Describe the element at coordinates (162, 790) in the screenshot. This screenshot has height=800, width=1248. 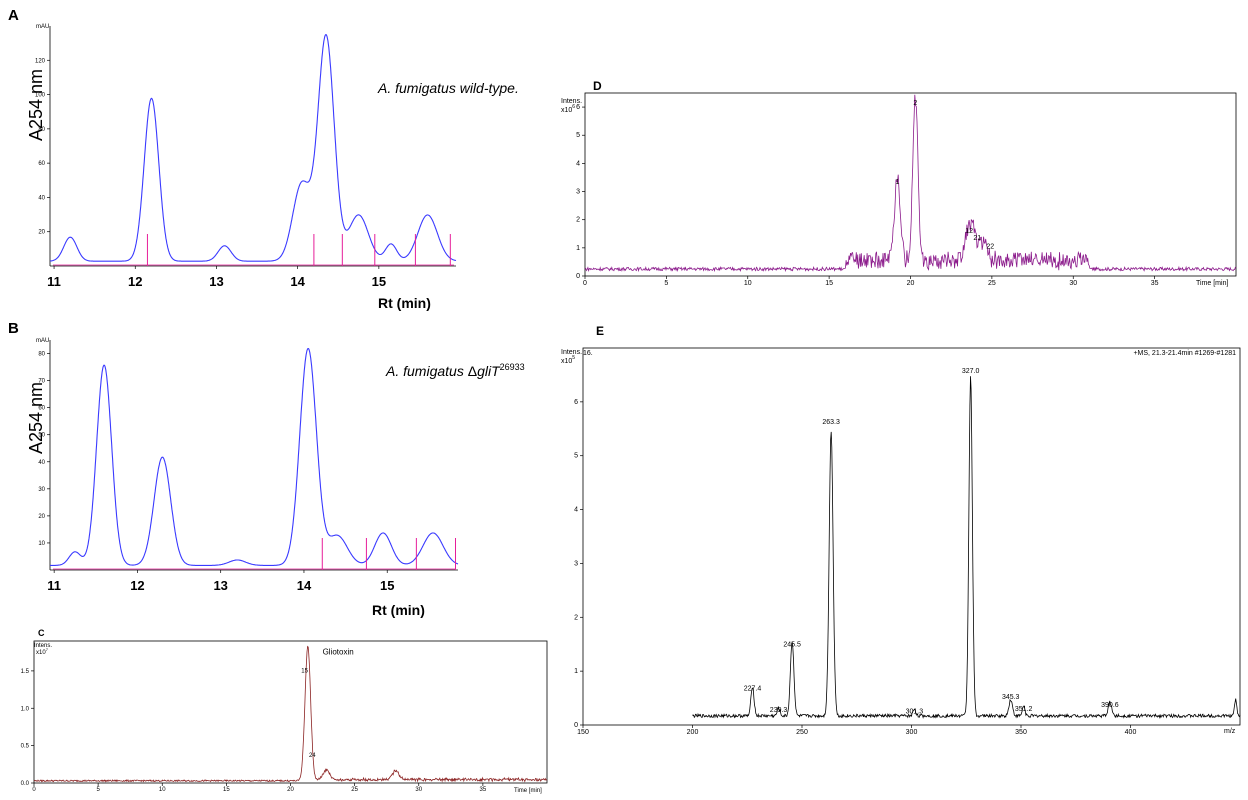
I see `panel-c-x-tick-label: 10` at that location.